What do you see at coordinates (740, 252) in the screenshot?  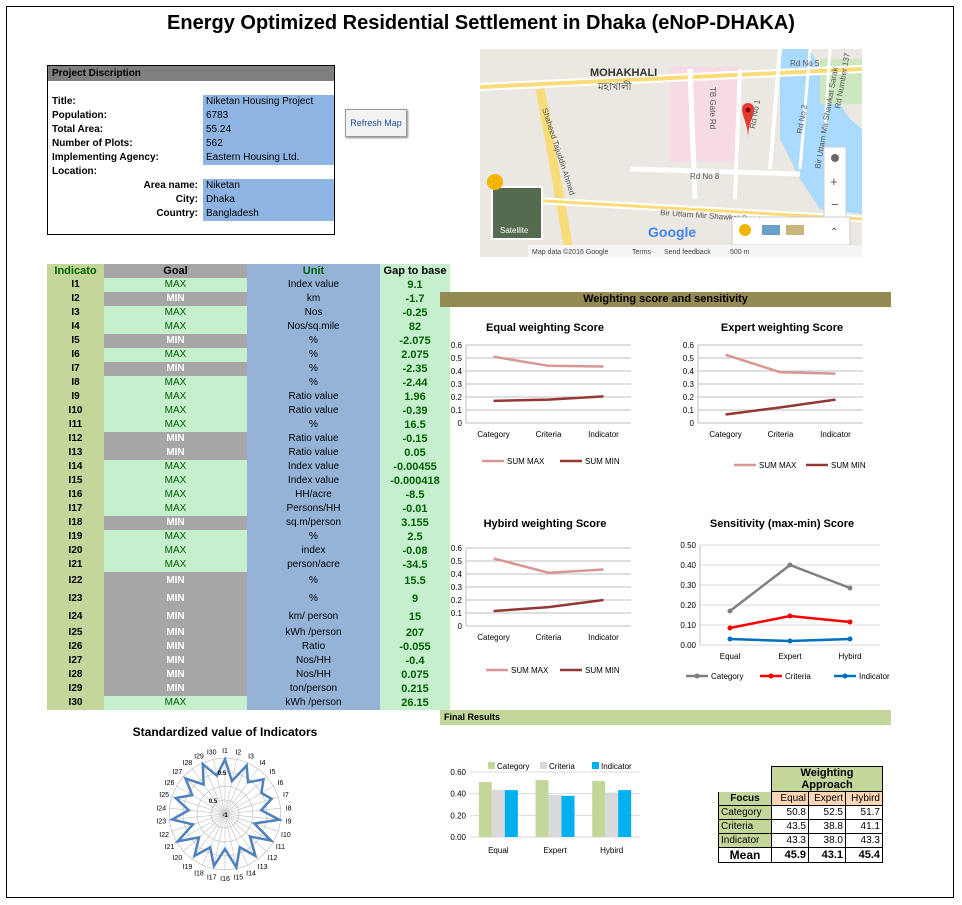 I see `map-scale: 500 m` at bounding box center [740, 252].